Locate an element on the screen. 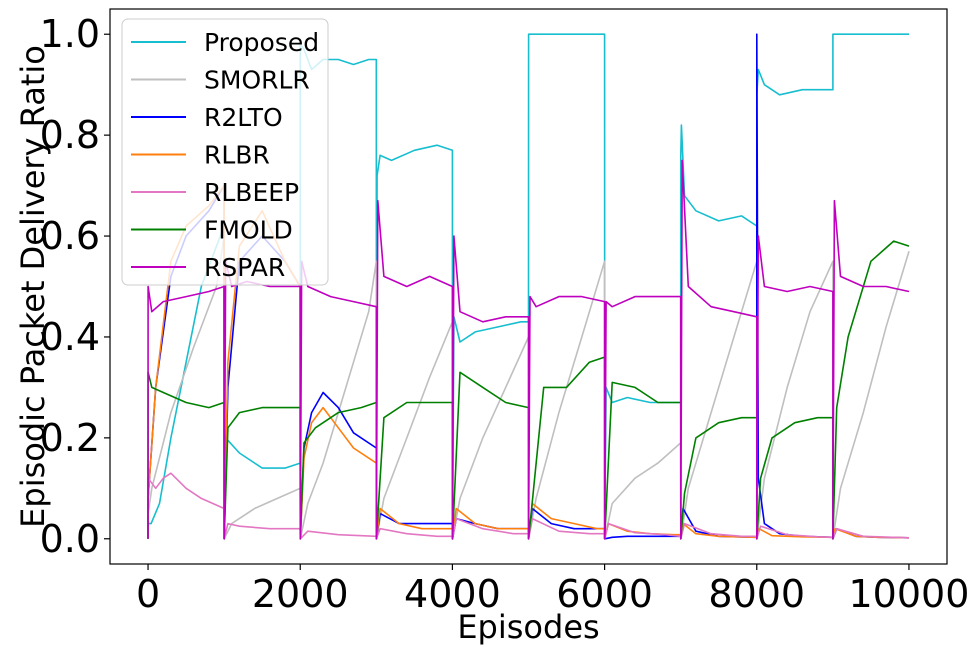  y-tick-label: 0.2 is located at coordinates (70, 438).